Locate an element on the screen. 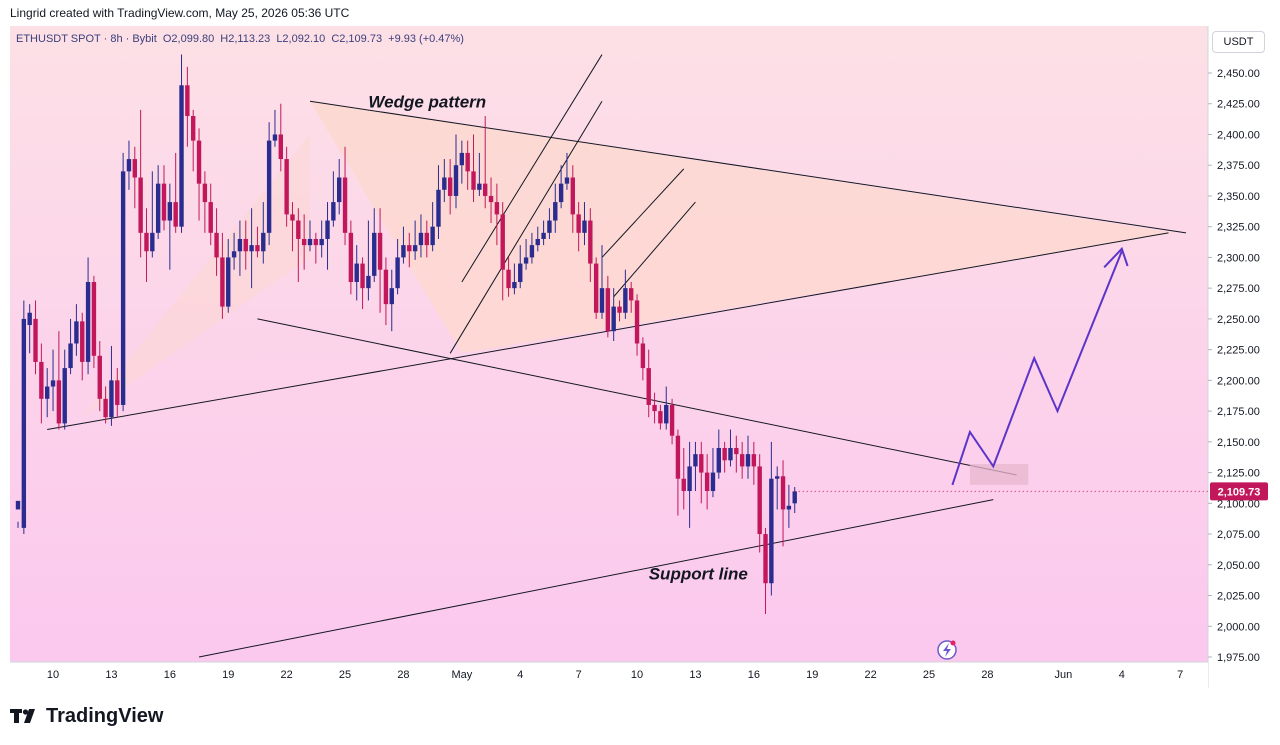  y-tick-label: 2,150.00 is located at coordinates (1238, 443).